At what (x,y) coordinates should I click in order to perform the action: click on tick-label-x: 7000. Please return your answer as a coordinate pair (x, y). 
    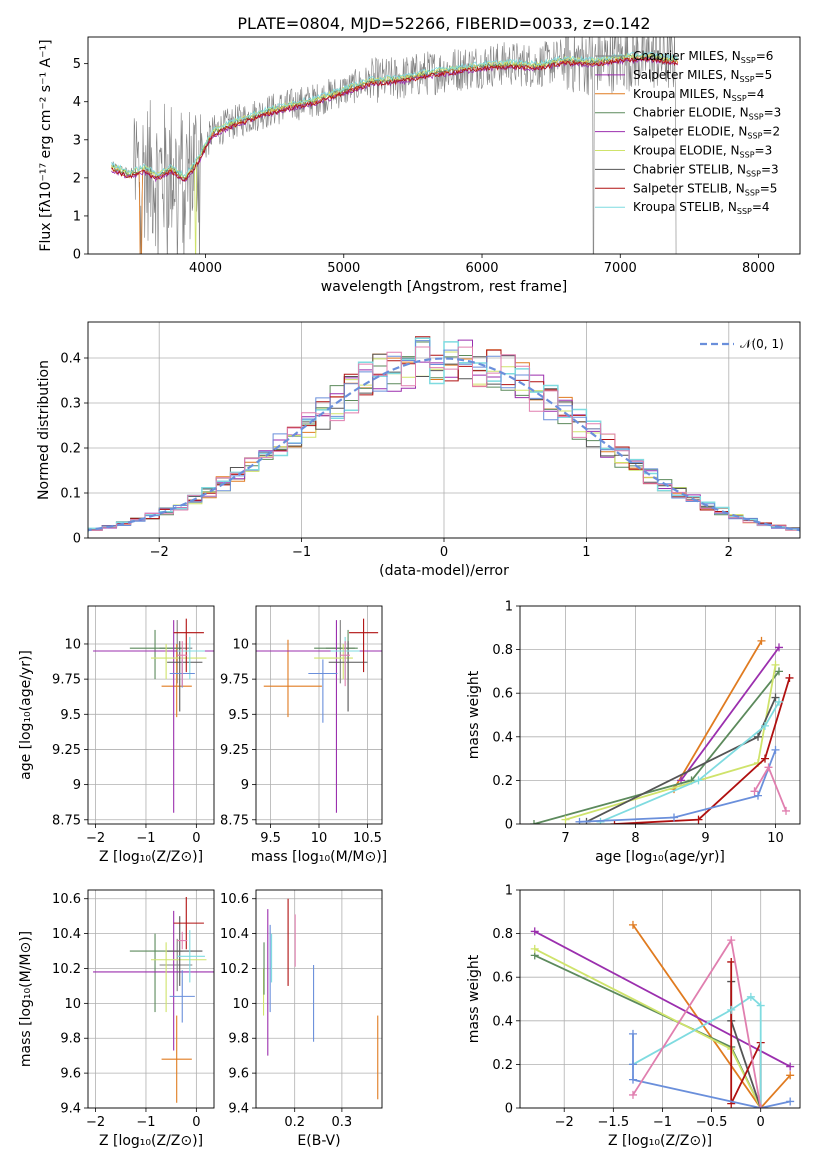
    Looking at the image, I should click on (620, 268).